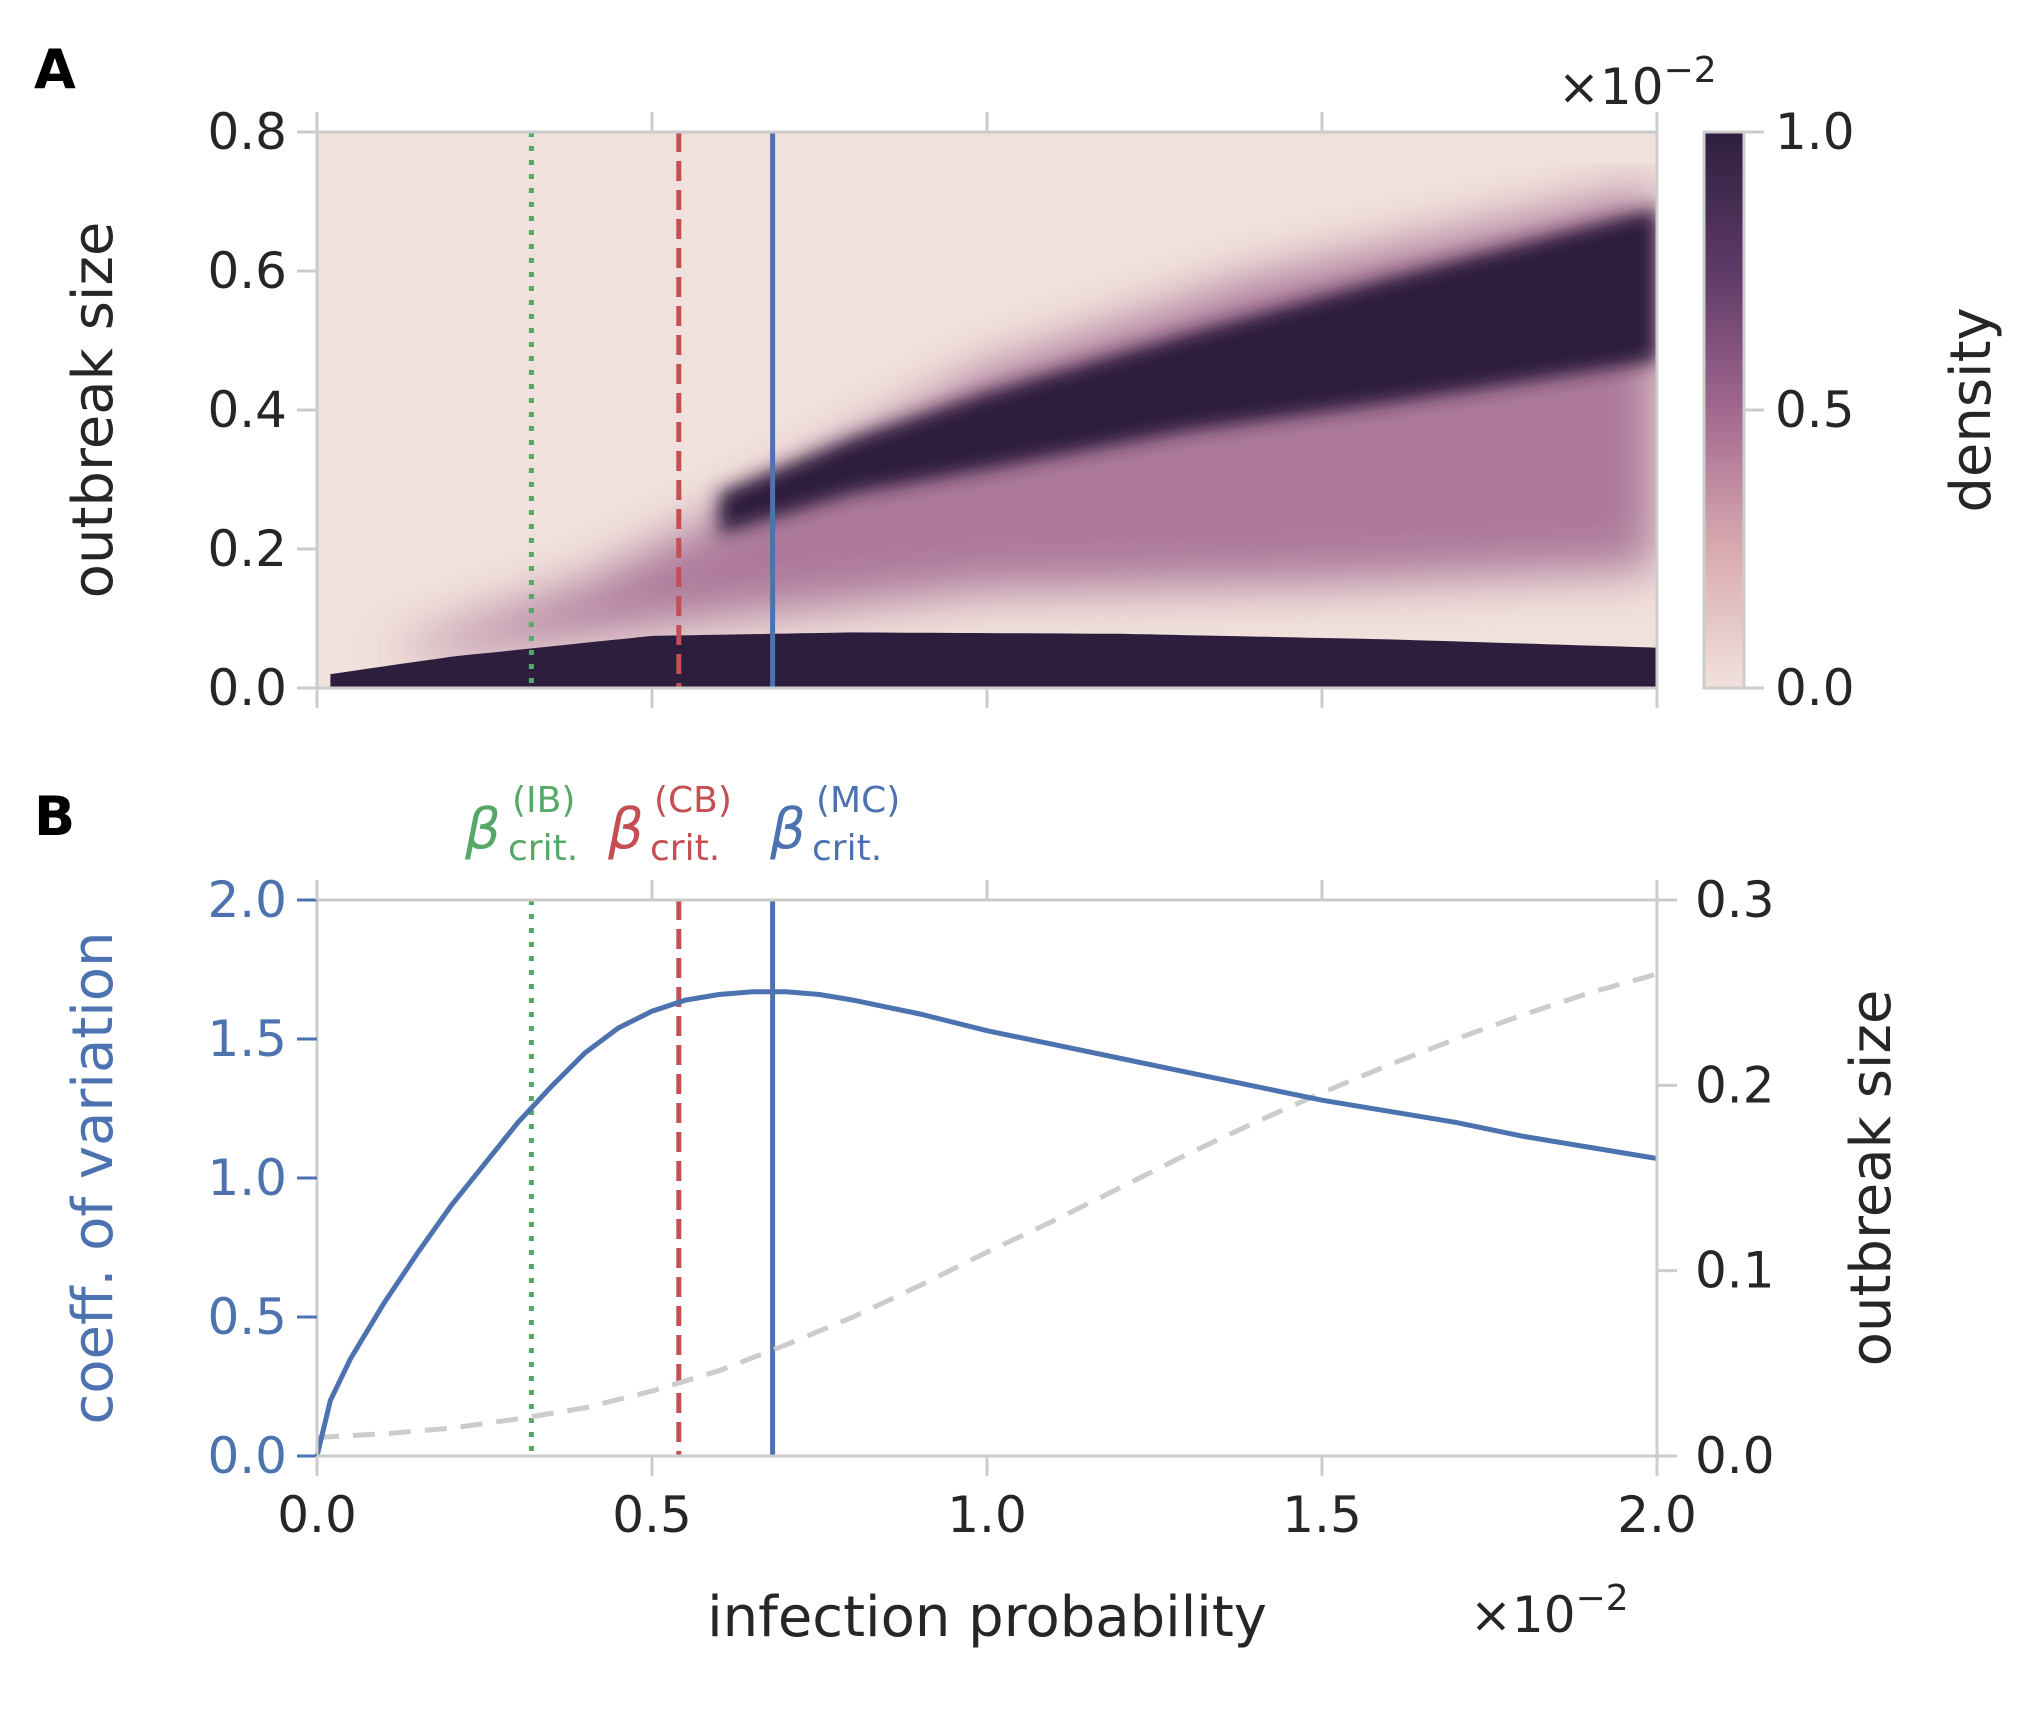  Describe the element at coordinates (317, 1515) in the screenshot. I see `x-tick-label: 0.0` at that location.